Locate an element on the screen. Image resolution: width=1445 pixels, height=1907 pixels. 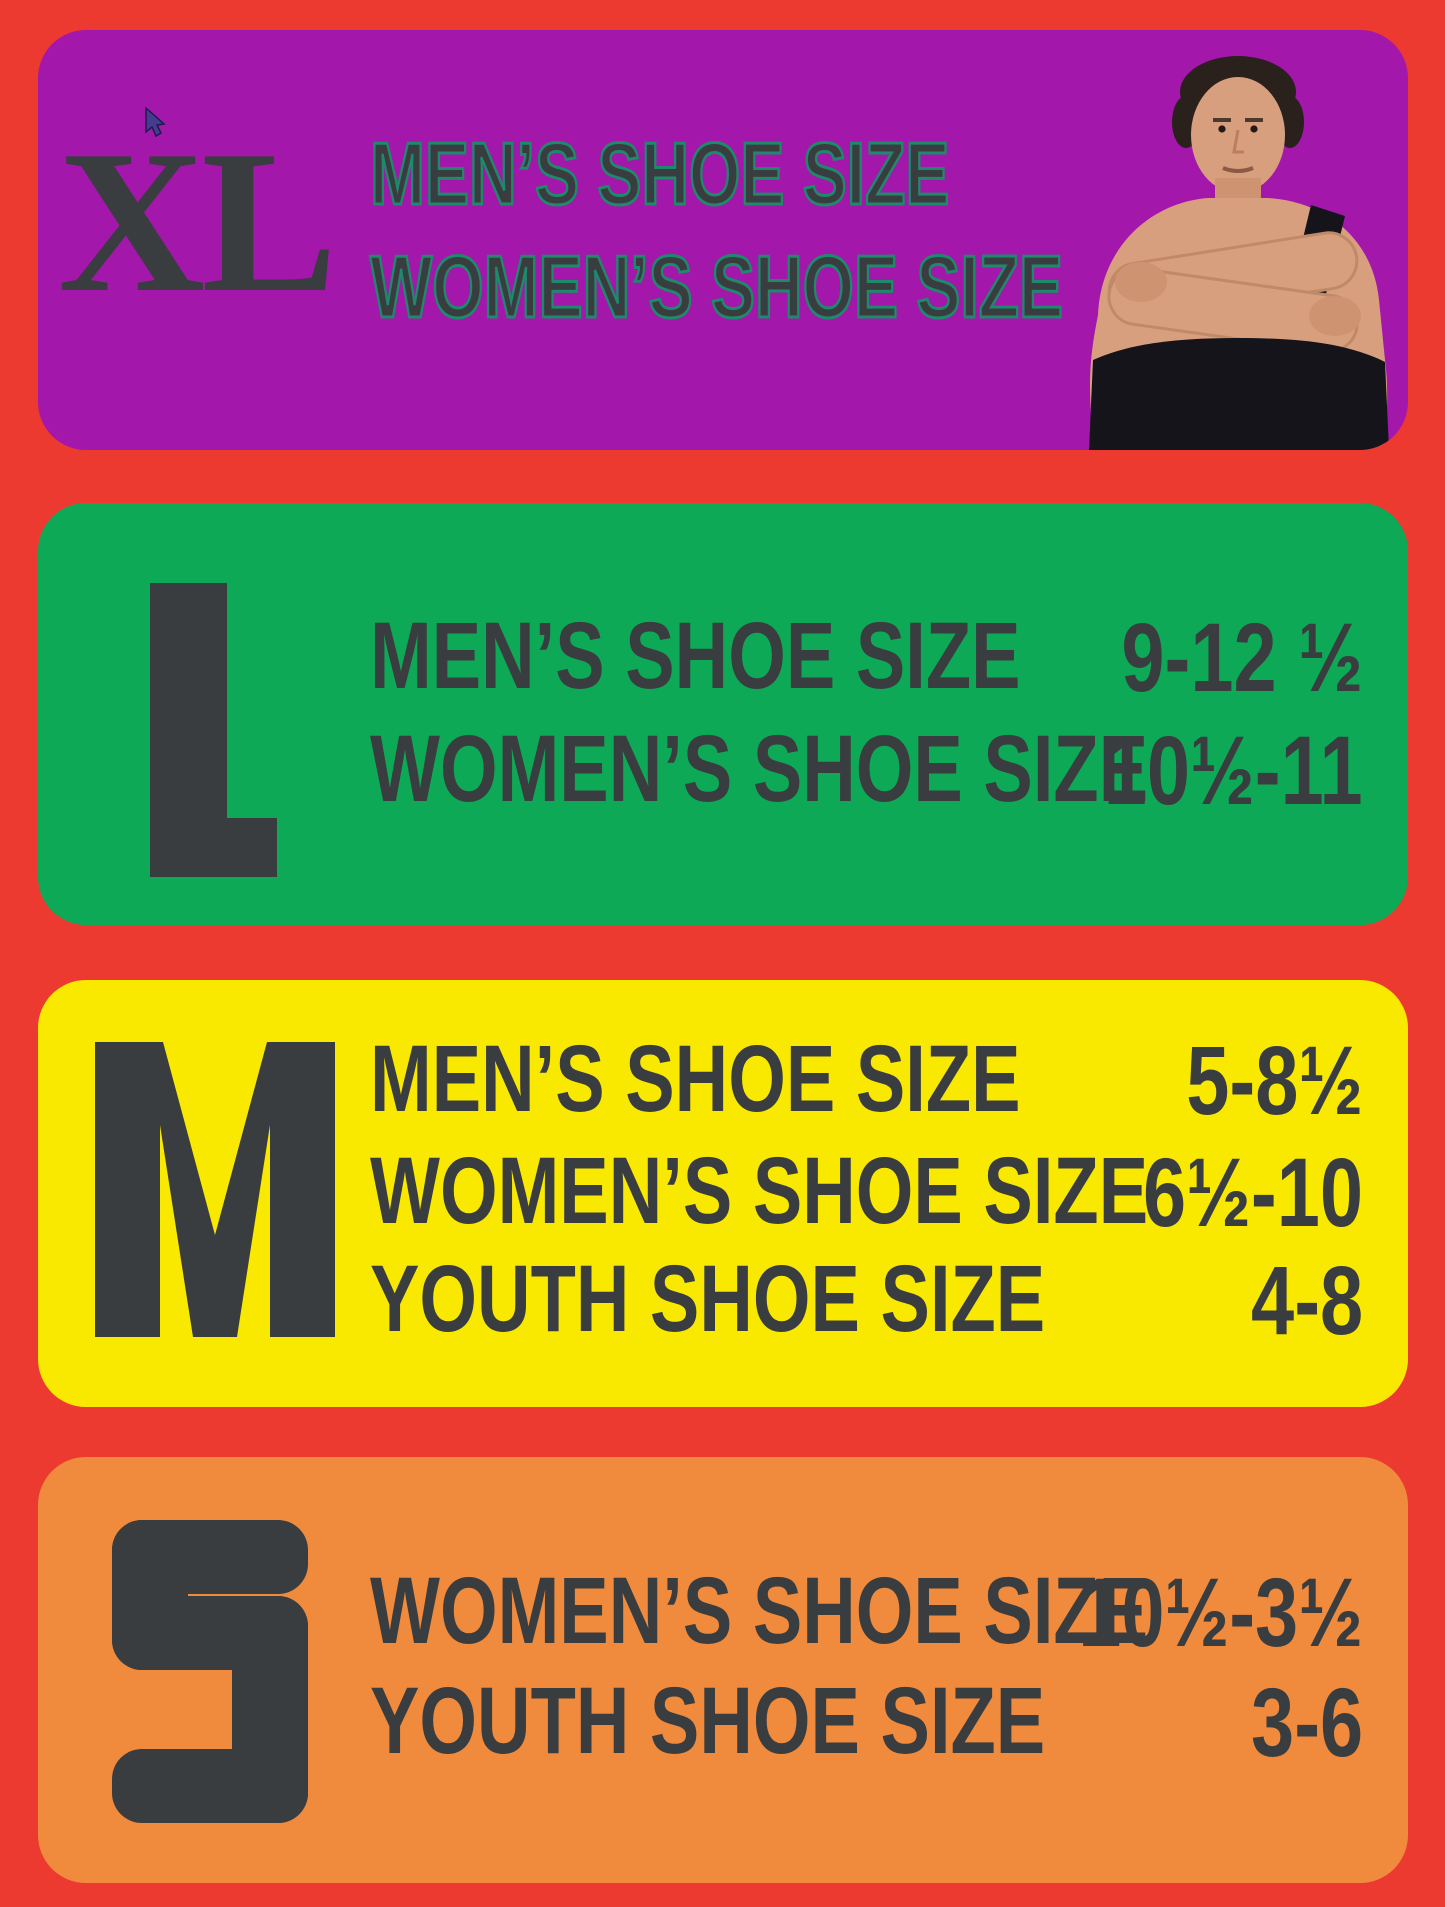
row-value: 3-6 is located at coordinates (1306, 1722).